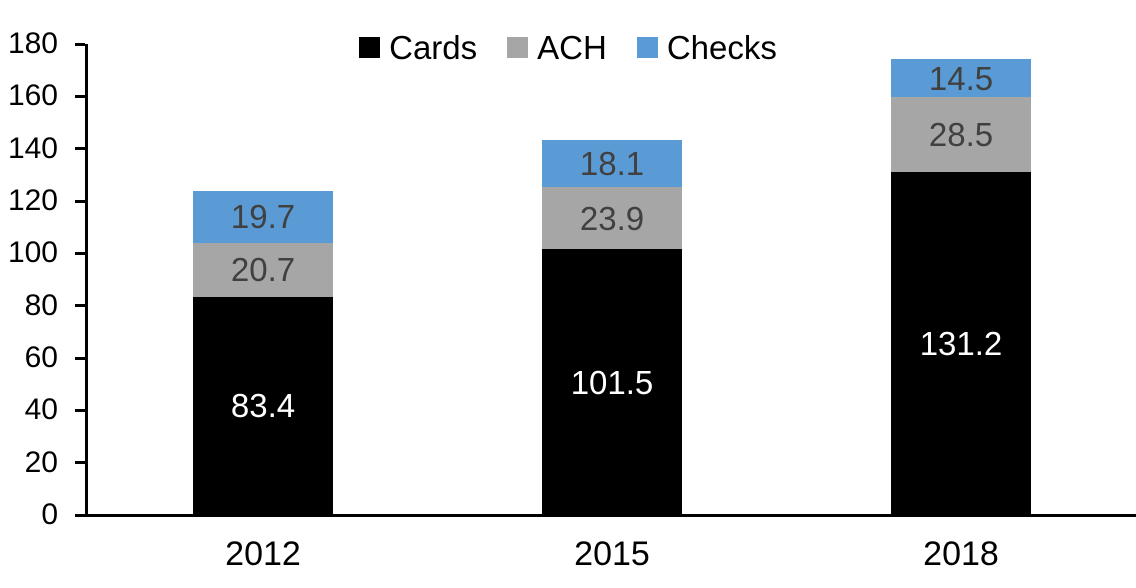 This screenshot has width=1136, height=588. What do you see at coordinates (572, 47) in the screenshot?
I see `legend-label: ACH` at bounding box center [572, 47].